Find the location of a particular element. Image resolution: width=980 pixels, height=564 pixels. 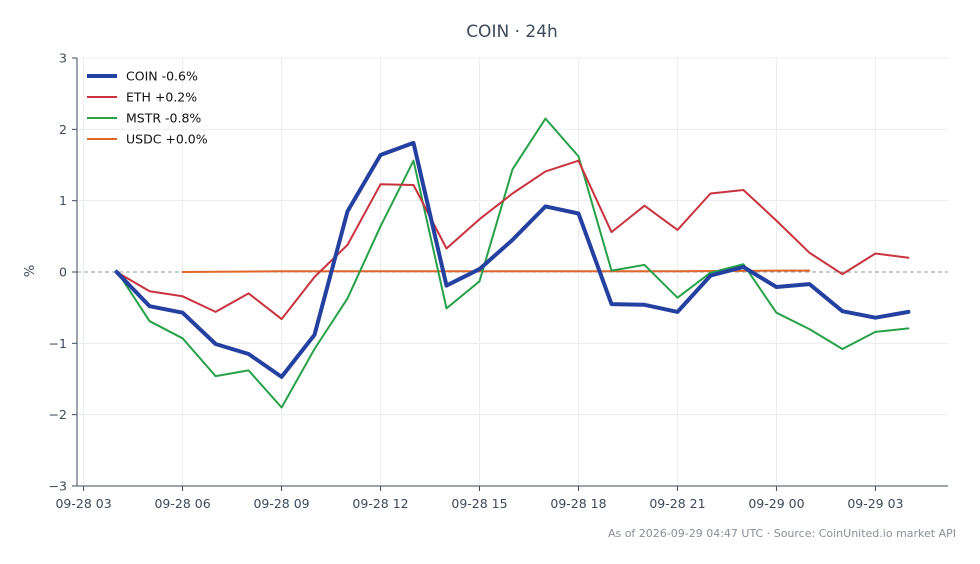

x-tick-label: 09-28 18 is located at coordinates (578, 503).